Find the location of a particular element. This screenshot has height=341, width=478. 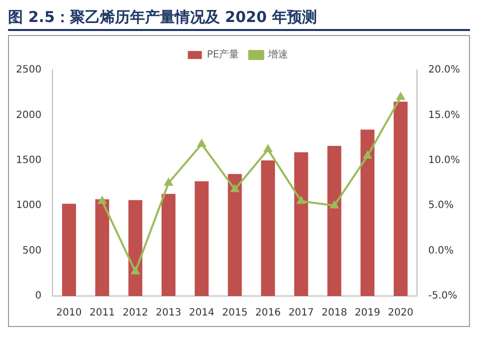

legend-label: 增速 is located at coordinates (277, 54).